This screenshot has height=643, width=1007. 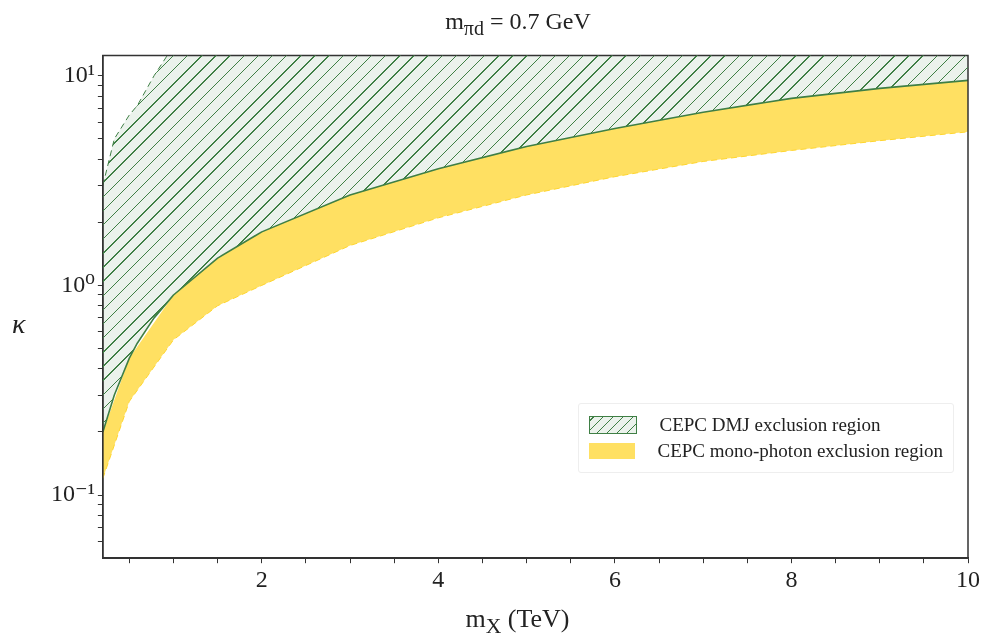 I want to click on y-tick-label: 10⁻¹, so click(x=72, y=493).